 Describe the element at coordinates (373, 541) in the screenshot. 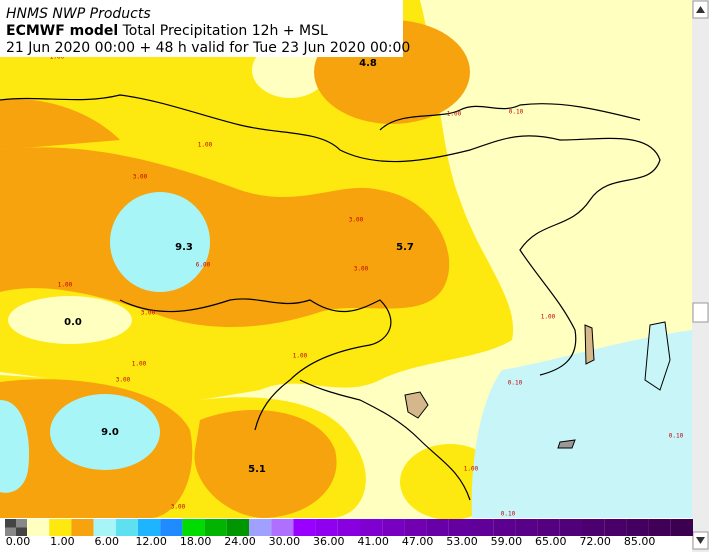

I see `legend-tick-label: 41.00` at that location.